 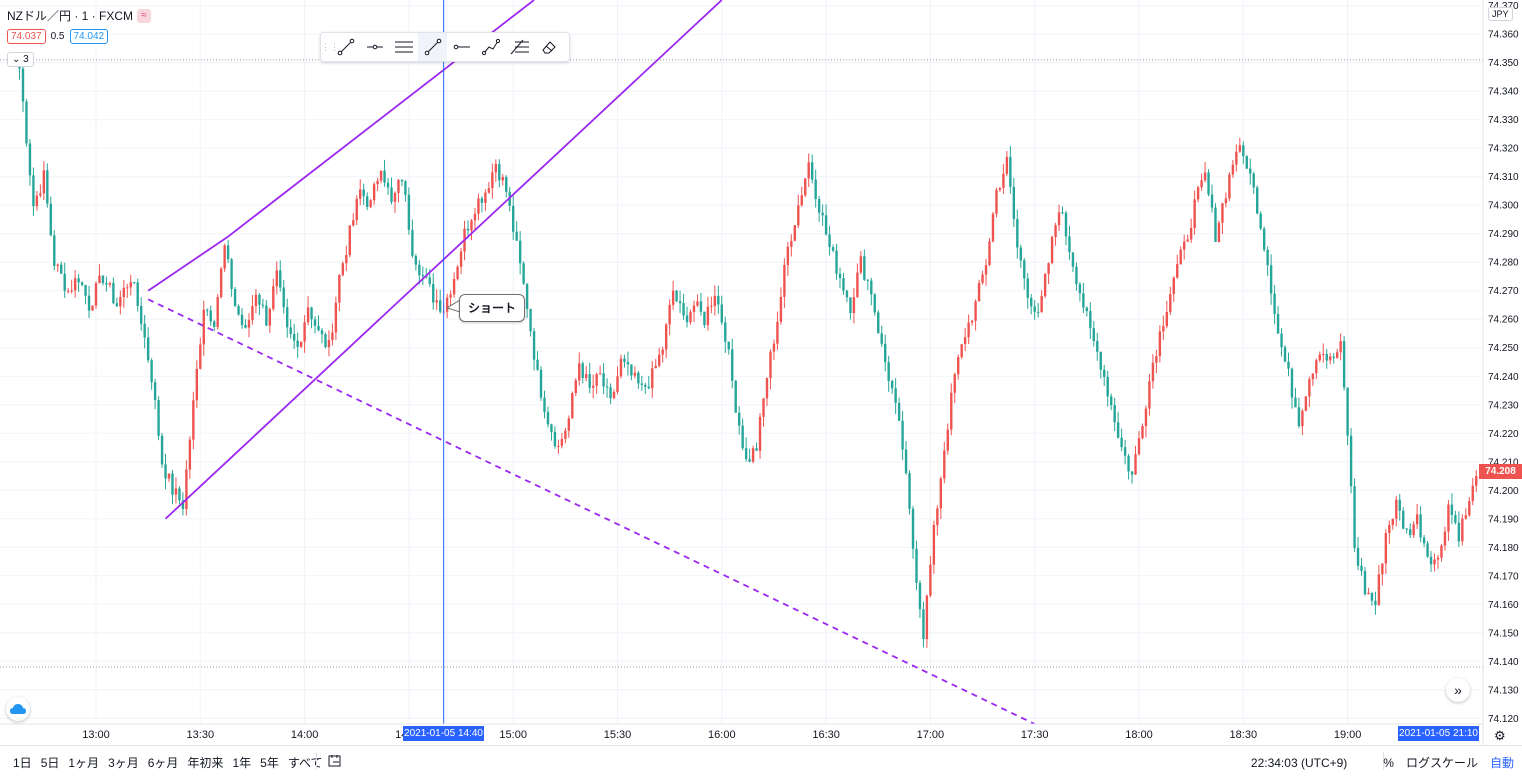 I want to click on range-1d: 1日, so click(x=22, y=763).